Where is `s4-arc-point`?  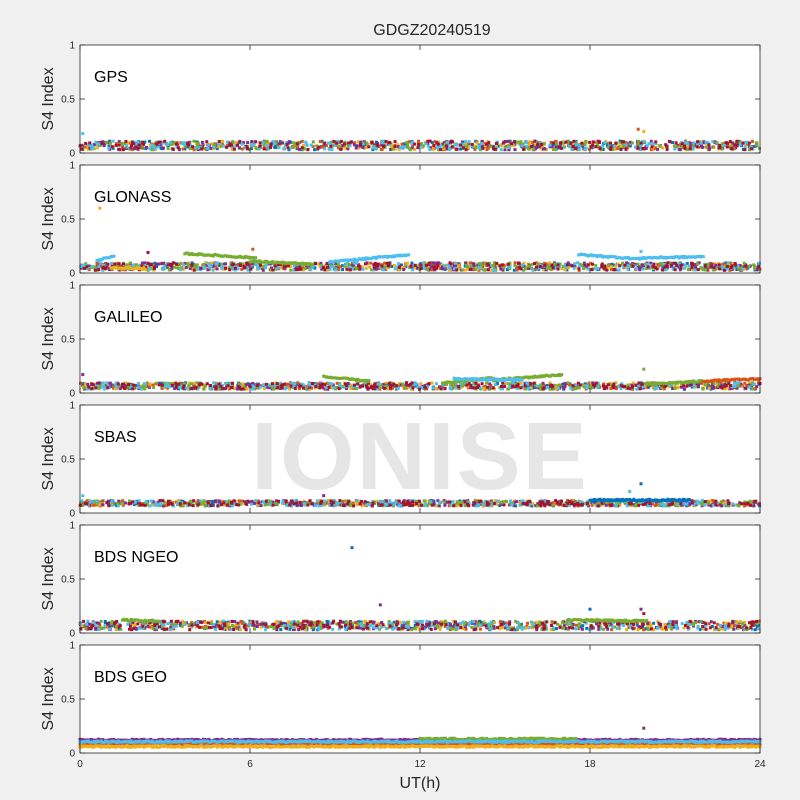
s4-arc-point is located at coordinates (562, 375).